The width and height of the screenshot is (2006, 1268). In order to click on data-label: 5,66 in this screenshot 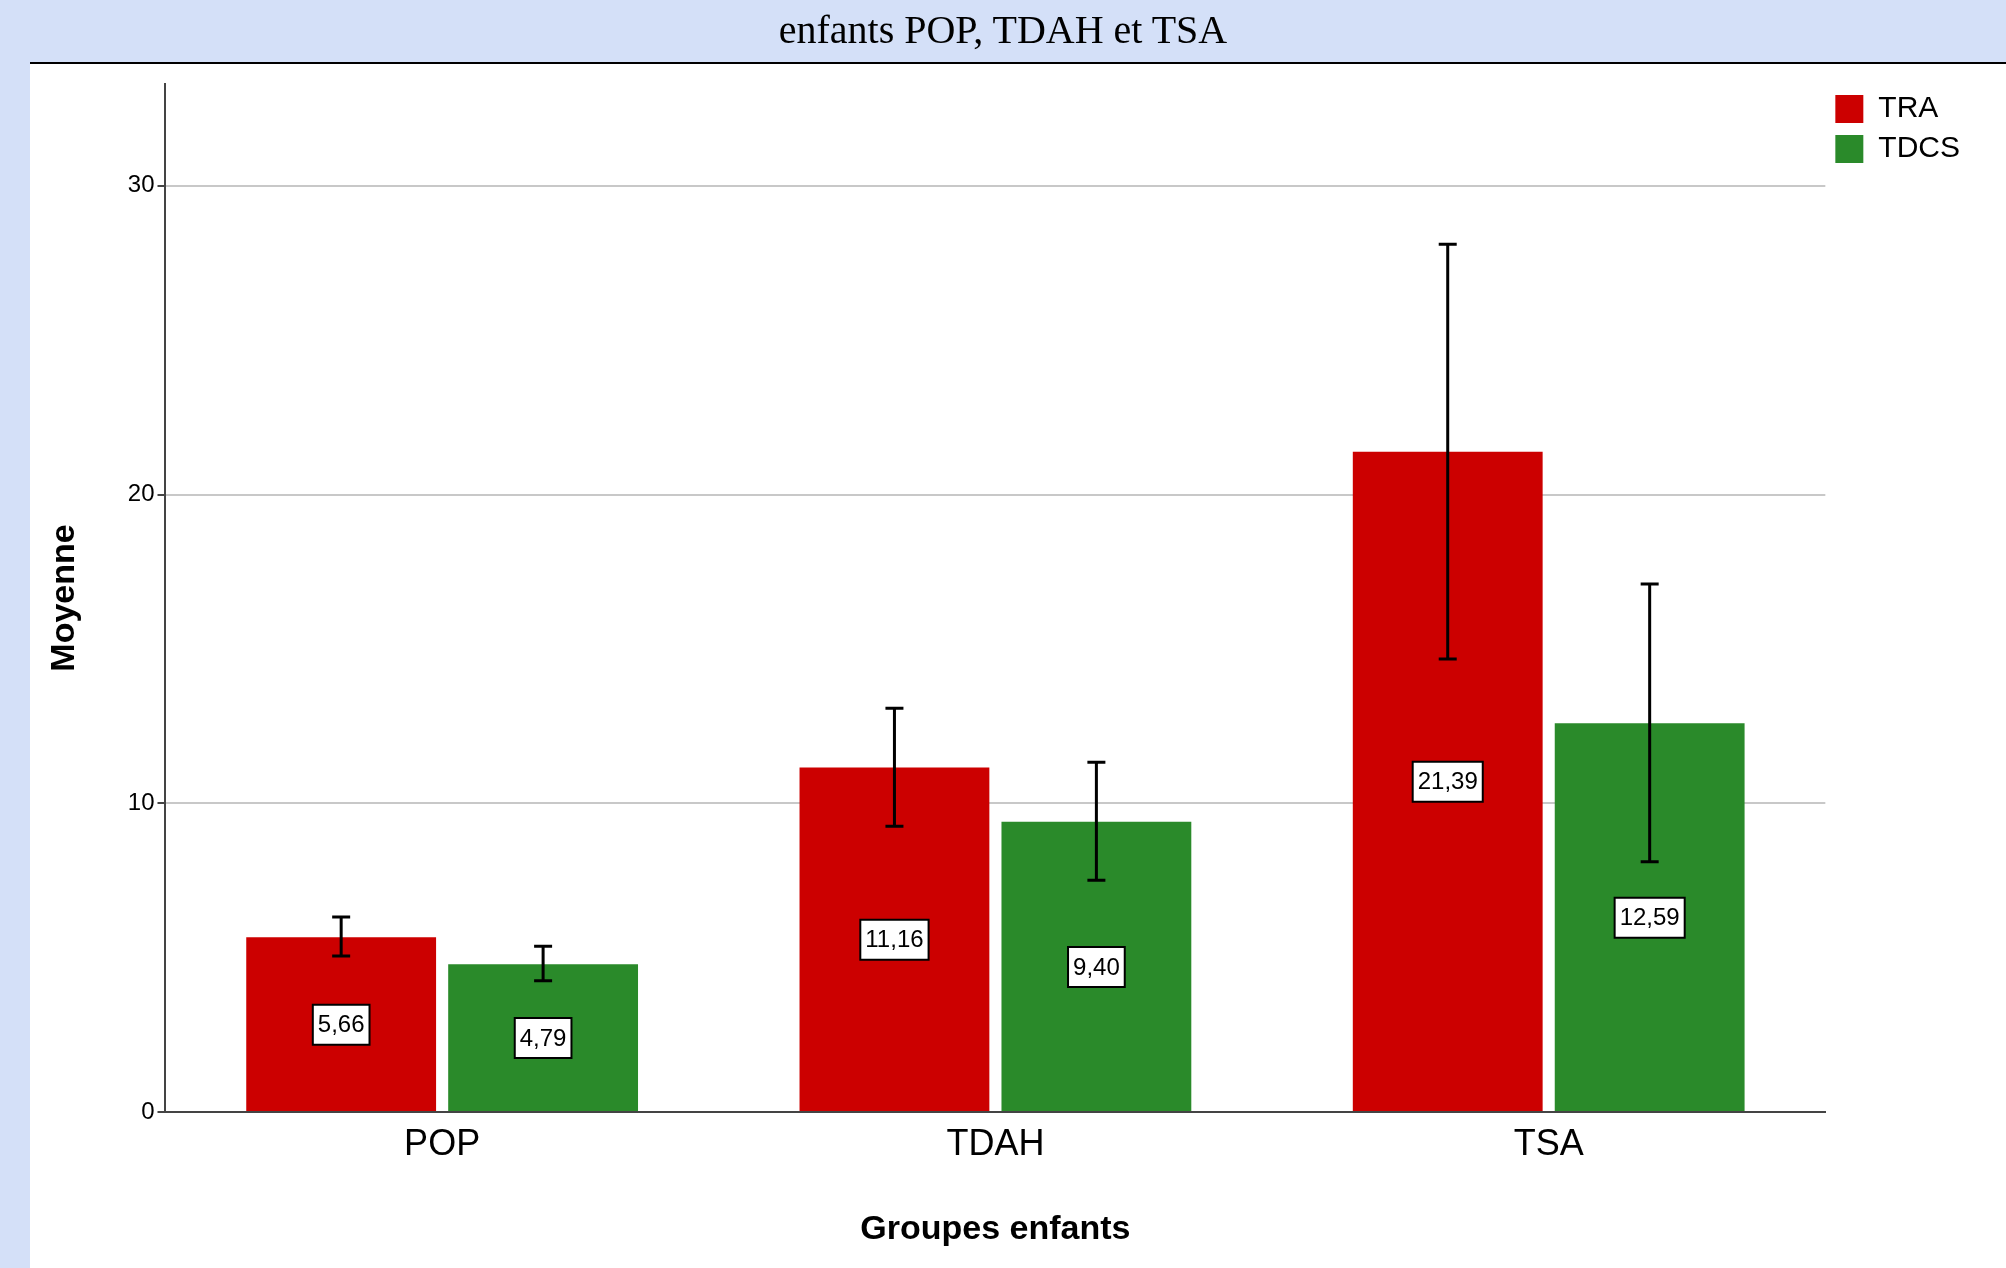, I will do `click(341, 1024)`.